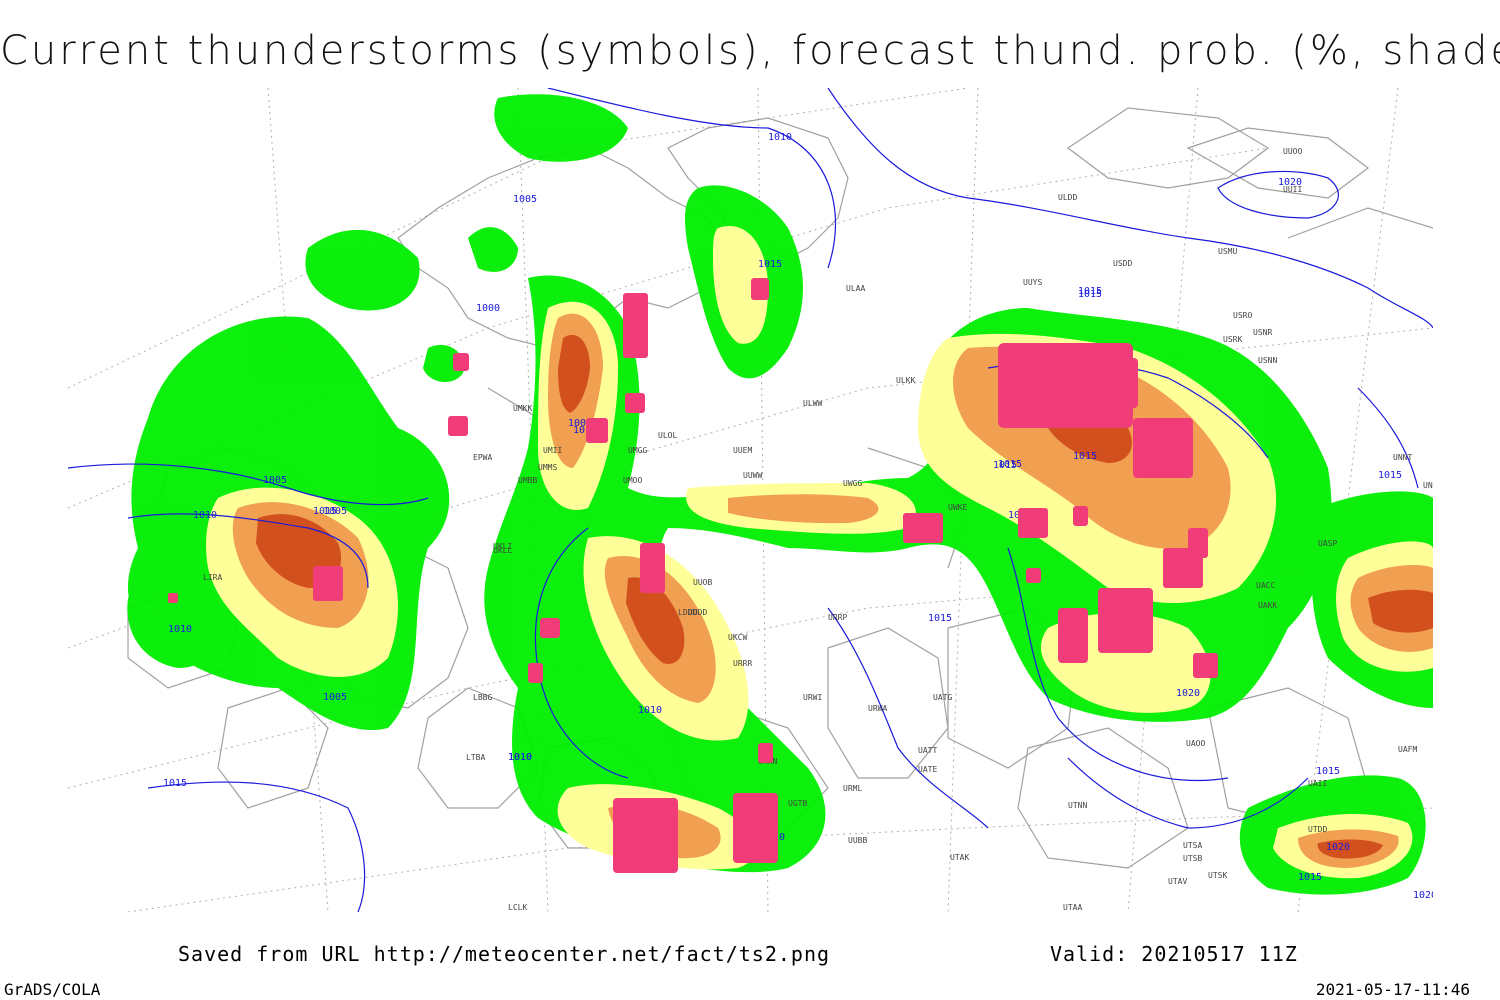  What do you see at coordinates (1327, 543) in the screenshot?
I see `station-label: UASP` at bounding box center [1327, 543].